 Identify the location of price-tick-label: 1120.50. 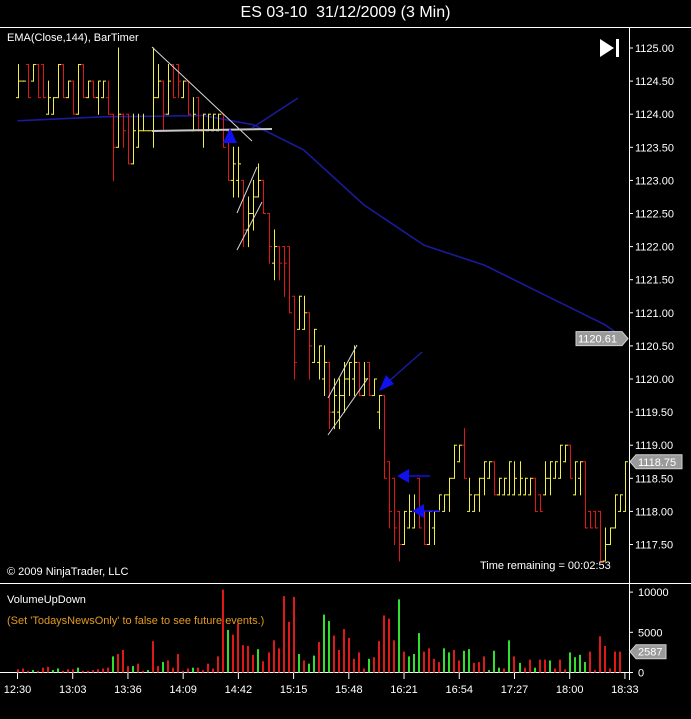
(654, 347).